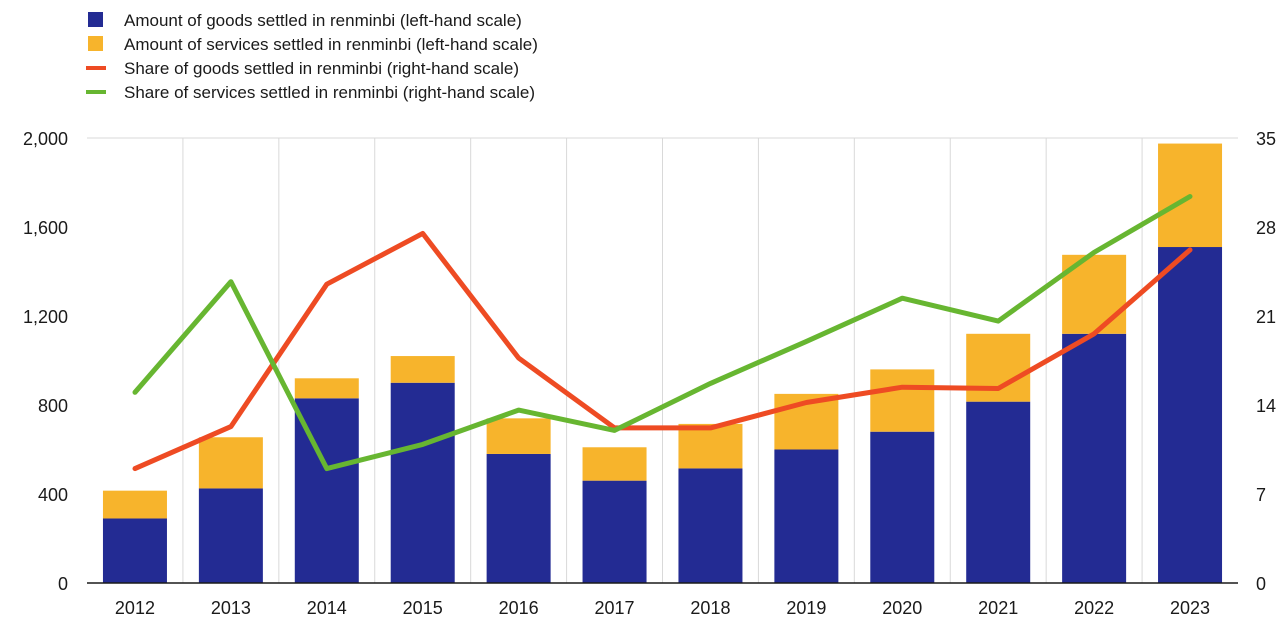 The width and height of the screenshot is (1288, 619). What do you see at coordinates (1266, 228) in the screenshot?
I see `right-tick-label: 28` at bounding box center [1266, 228].